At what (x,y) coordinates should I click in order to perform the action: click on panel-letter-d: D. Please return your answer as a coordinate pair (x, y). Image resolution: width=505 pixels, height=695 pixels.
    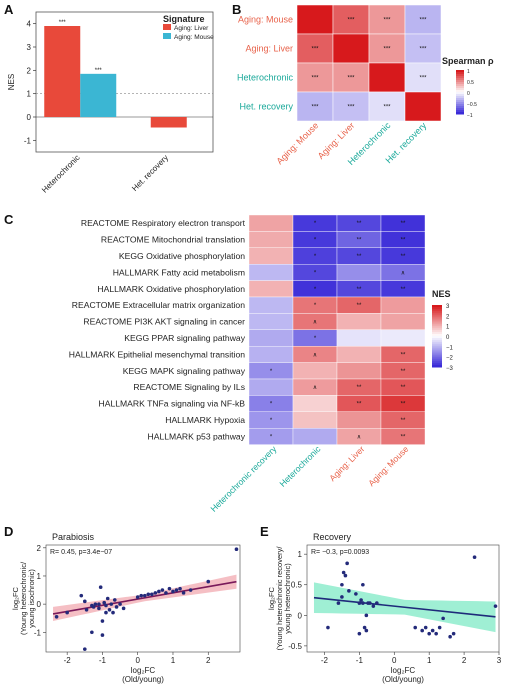
    Looking at the image, I should click on (8, 531).